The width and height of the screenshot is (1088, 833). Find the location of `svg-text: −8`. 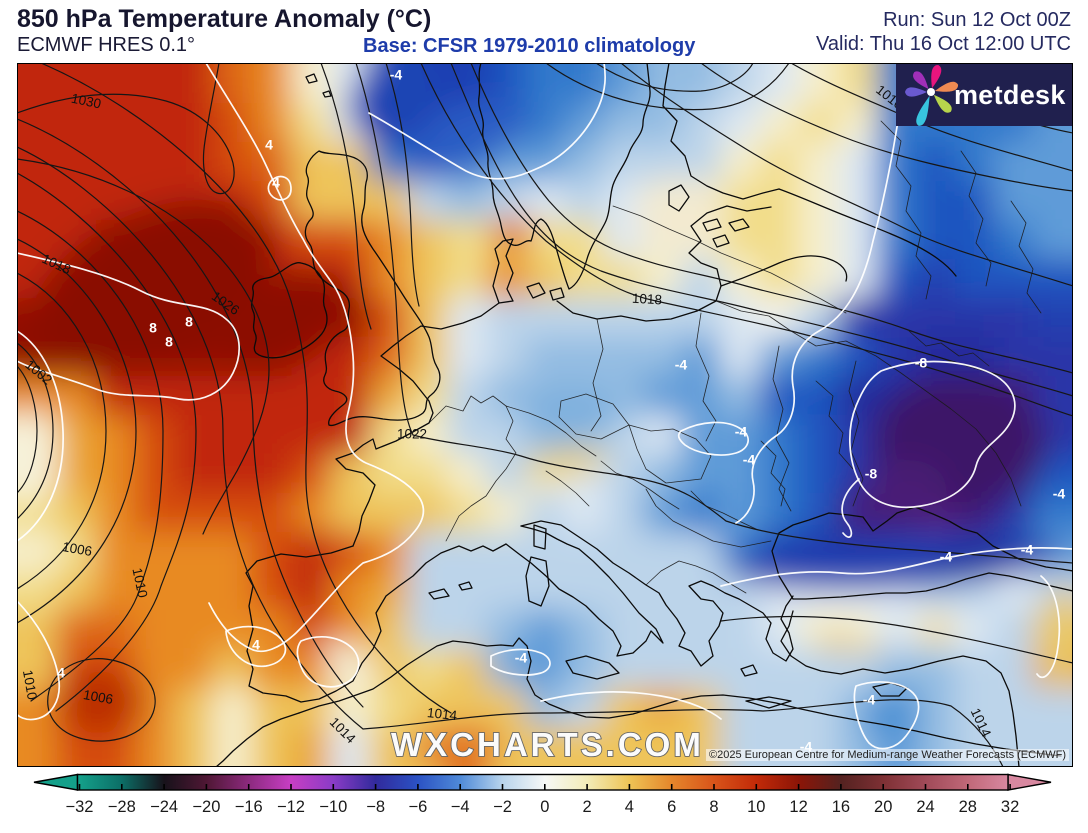

svg-text: −8 is located at coordinates (375, 807).